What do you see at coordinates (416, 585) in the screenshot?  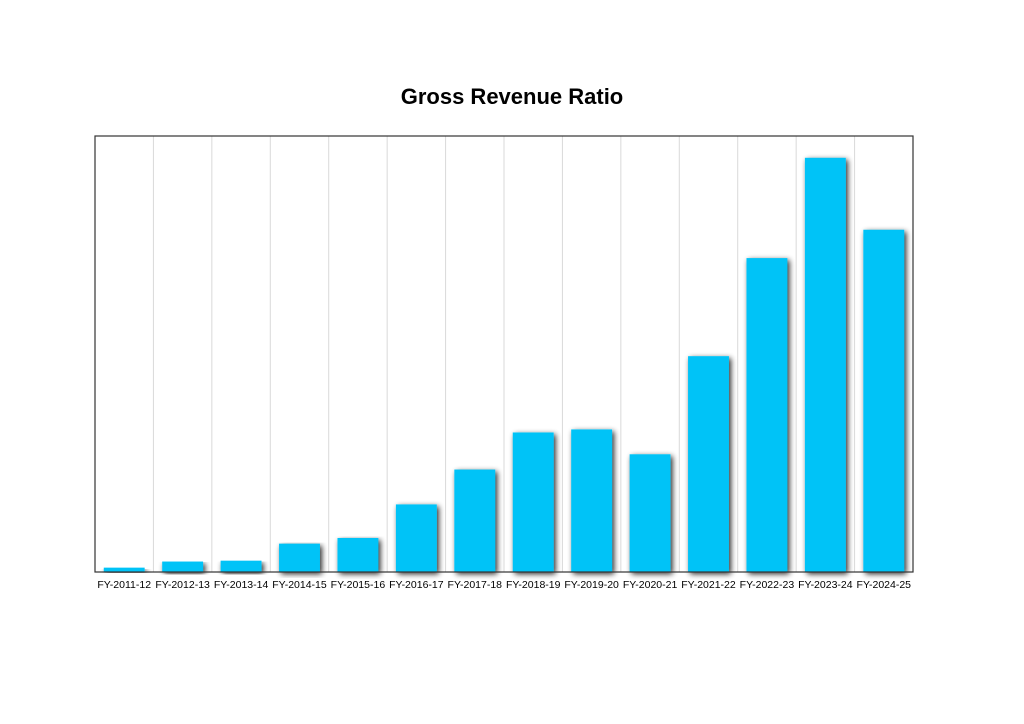 I see `x-tick-label: FY-2016-17` at bounding box center [416, 585].